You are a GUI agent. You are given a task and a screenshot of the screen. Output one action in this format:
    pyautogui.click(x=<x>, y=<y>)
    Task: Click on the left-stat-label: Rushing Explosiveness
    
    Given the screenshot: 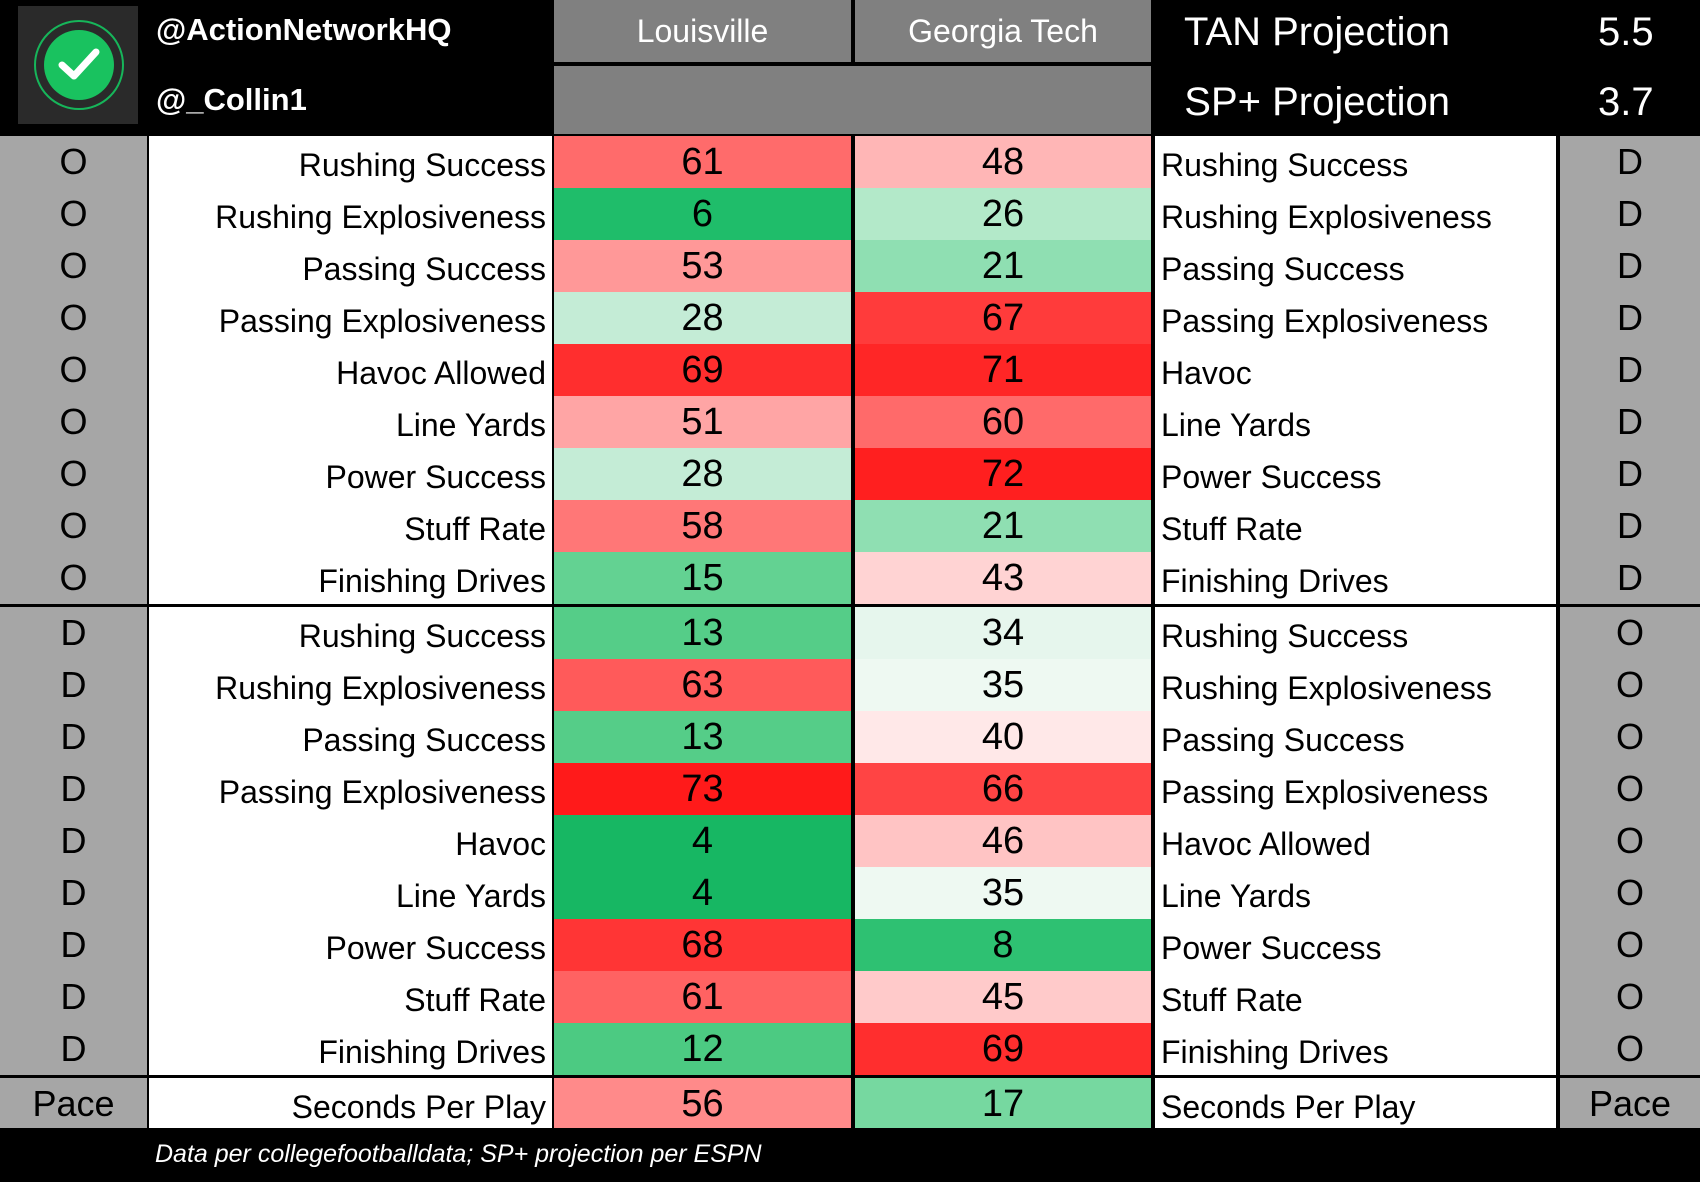 What is the action you would take?
    pyautogui.click(x=350, y=214)
    